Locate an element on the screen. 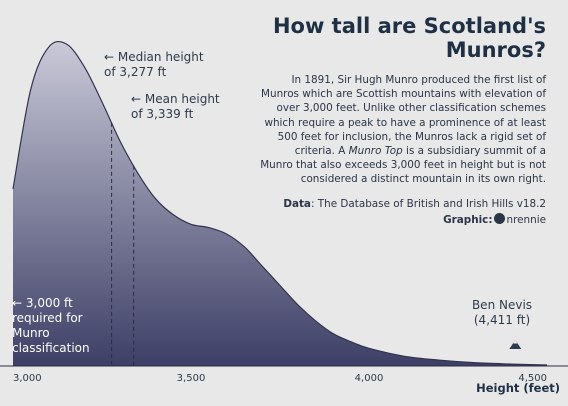 This screenshot has width=568, height=406. chart-title: How tall are Scotland's Munros? is located at coordinates (409, 38).